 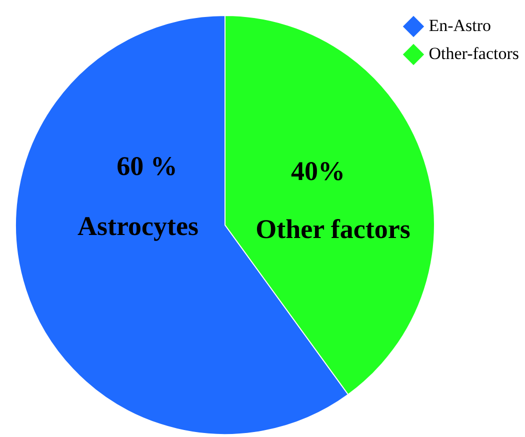 I want to click on data-label: 60 %, so click(x=147, y=165).